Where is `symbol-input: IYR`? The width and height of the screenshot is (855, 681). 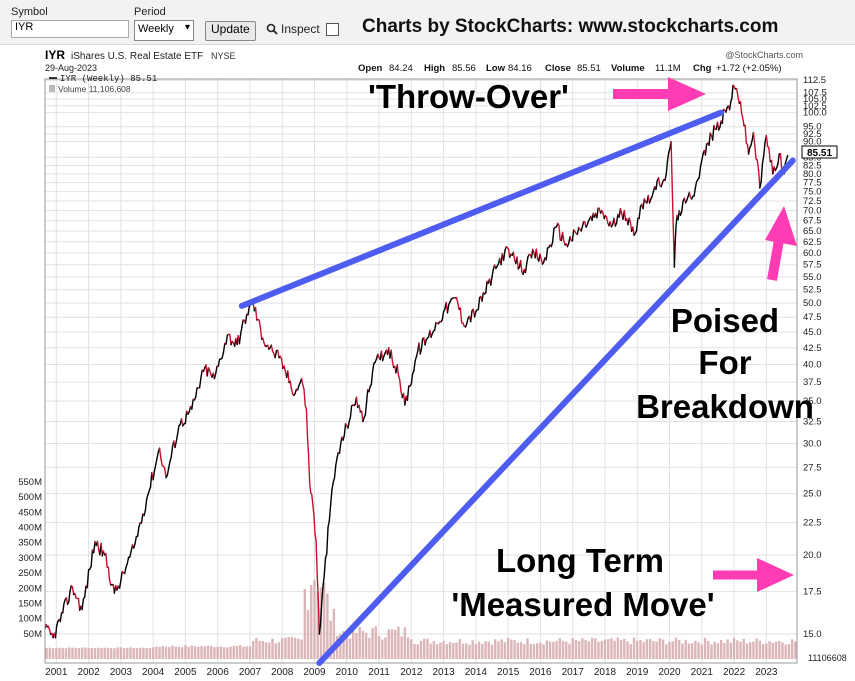
symbol-input: IYR is located at coordinates (70, 29).